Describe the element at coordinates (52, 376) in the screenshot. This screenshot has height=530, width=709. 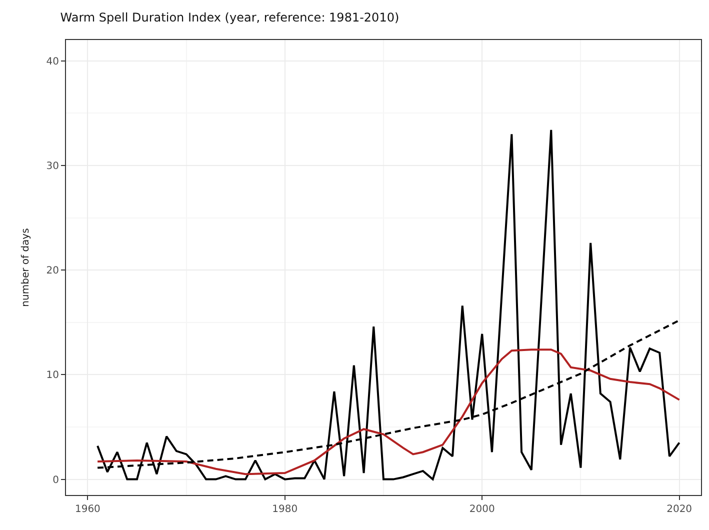
I see `y-tick-label: 10` at that location.